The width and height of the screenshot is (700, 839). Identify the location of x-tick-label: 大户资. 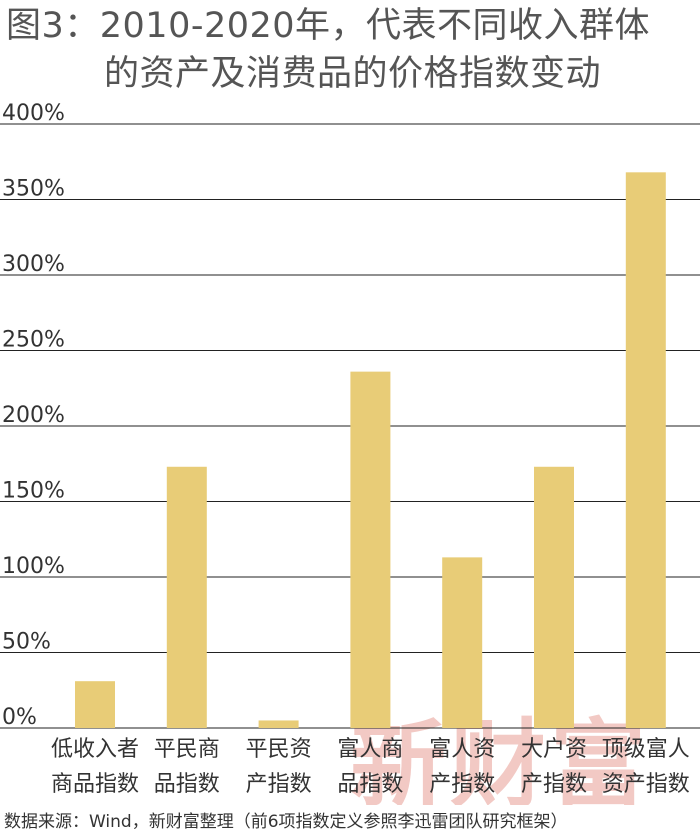
(554, 749).